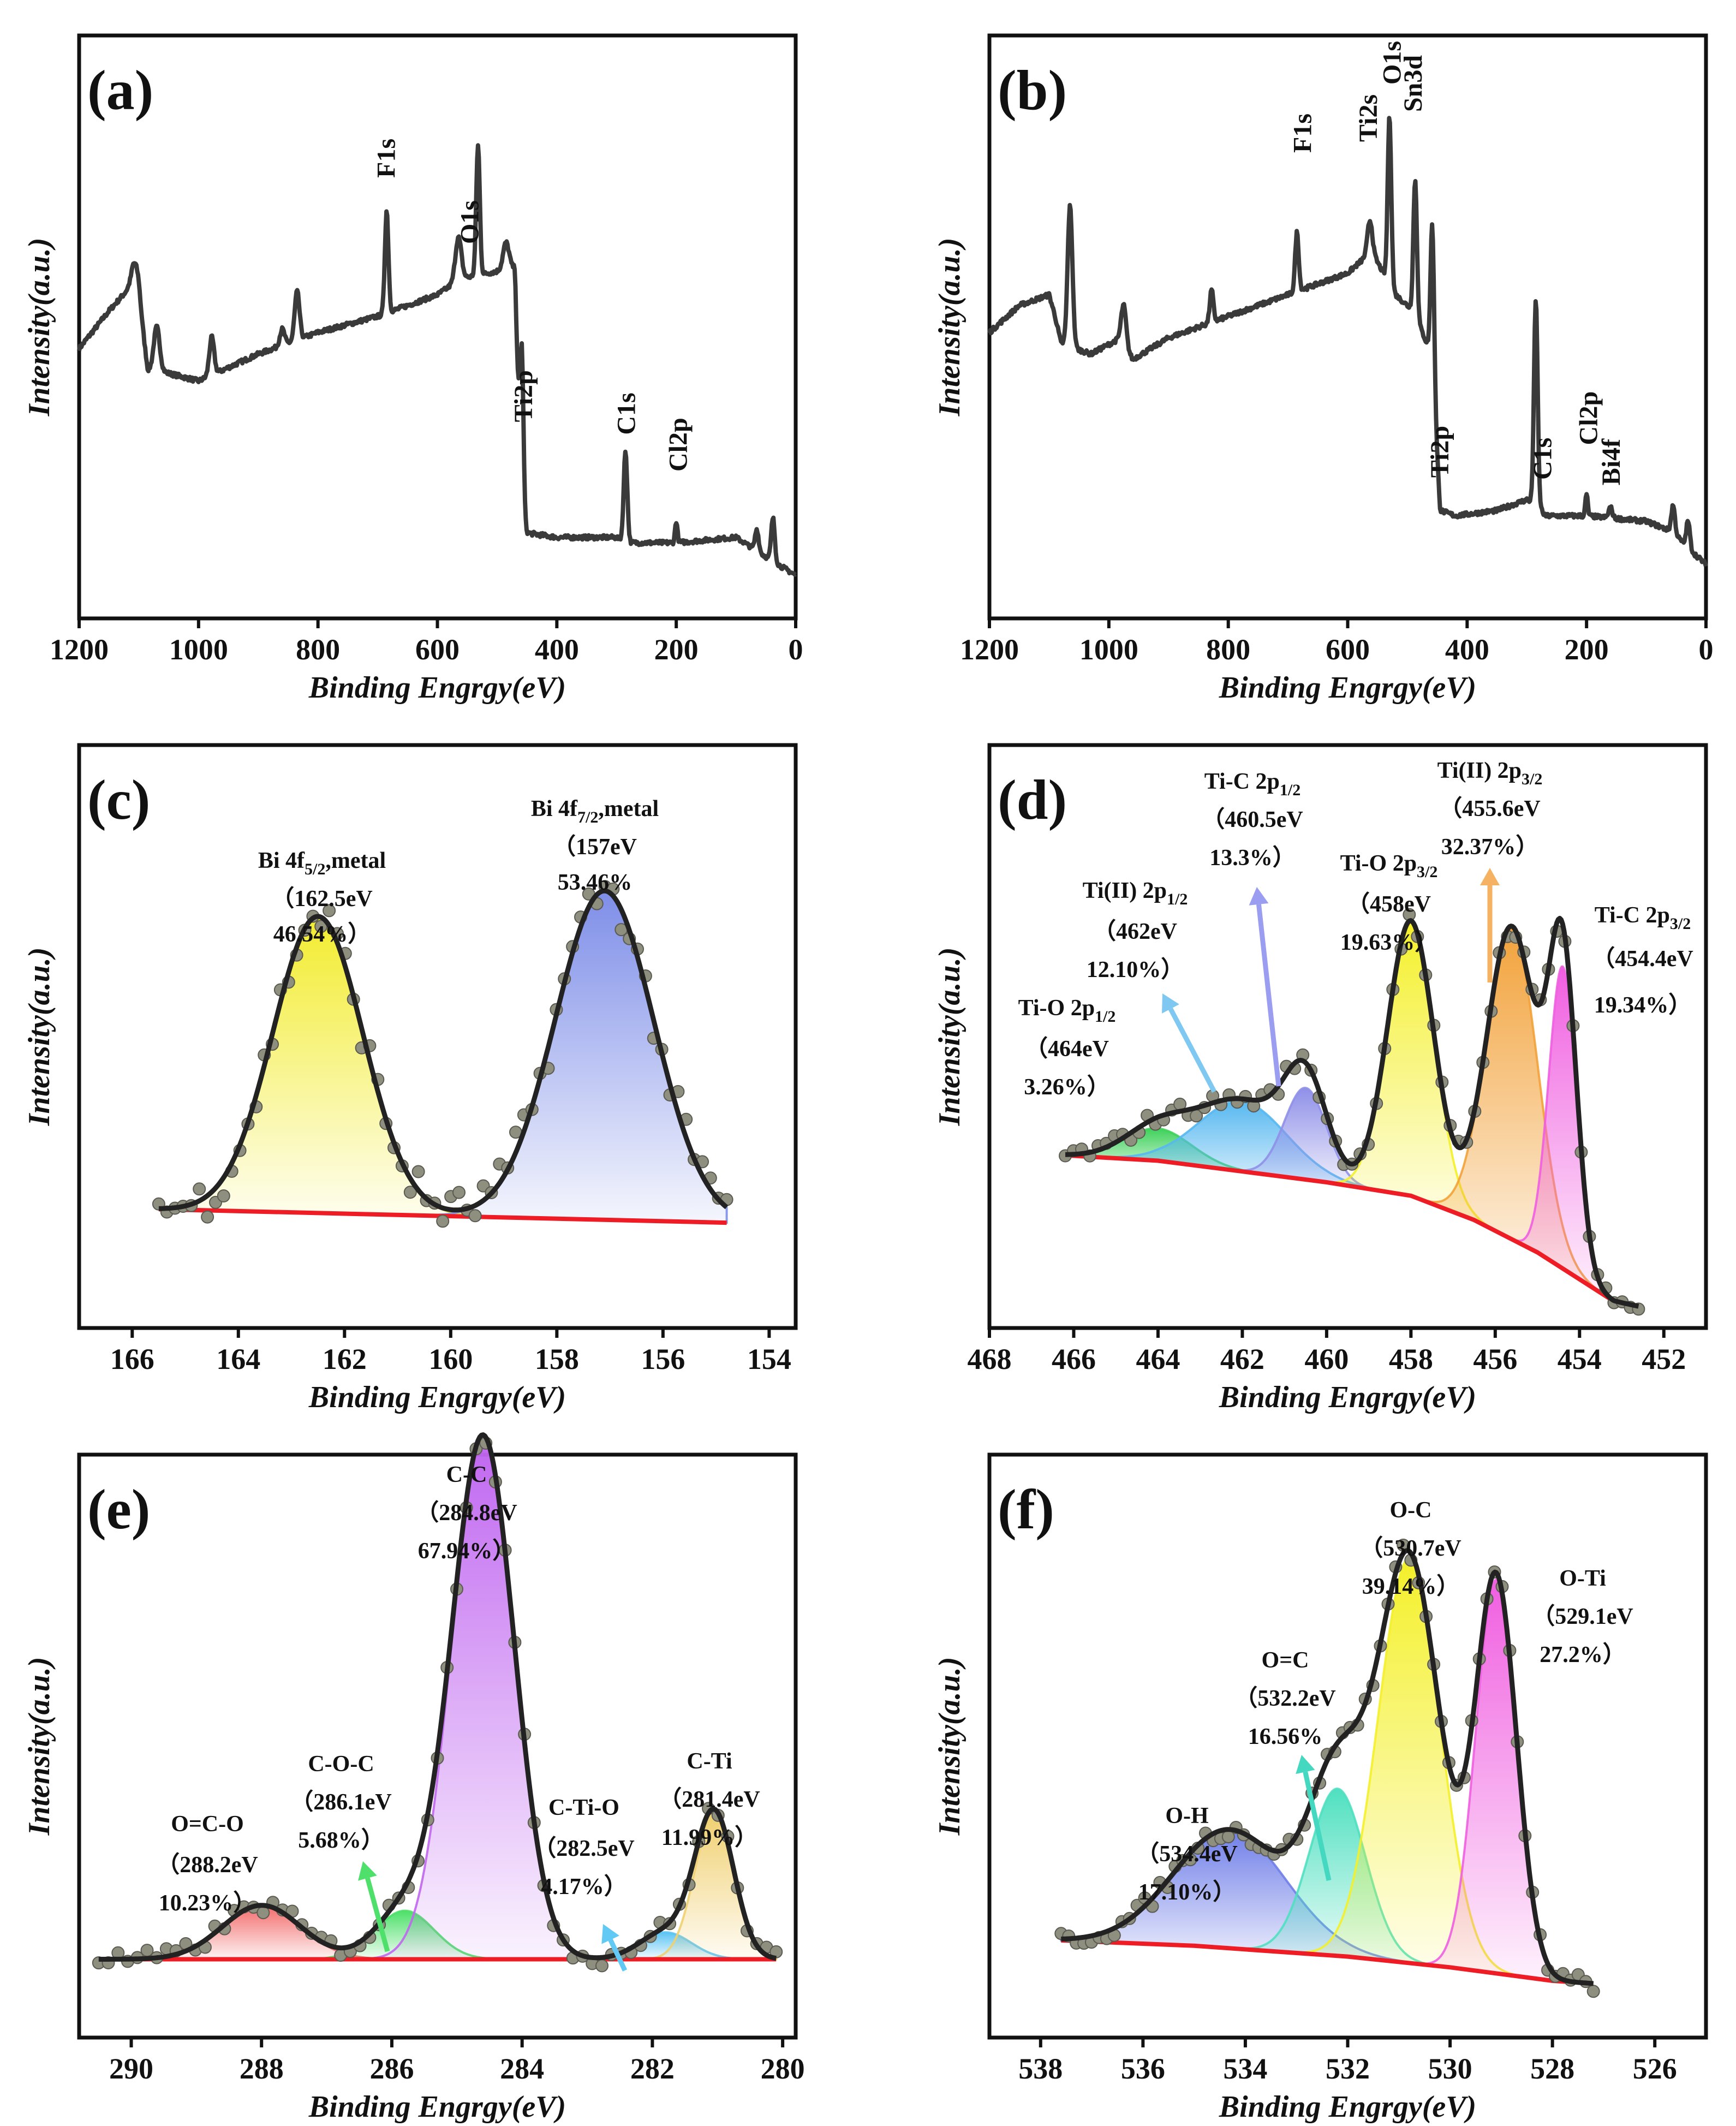 This screenshot has height=2126, width=1736. What do you see at coordinates (1302, 133) in the screenshot?
I see `peak-label: F1s` at bounding box center [1302, 133].